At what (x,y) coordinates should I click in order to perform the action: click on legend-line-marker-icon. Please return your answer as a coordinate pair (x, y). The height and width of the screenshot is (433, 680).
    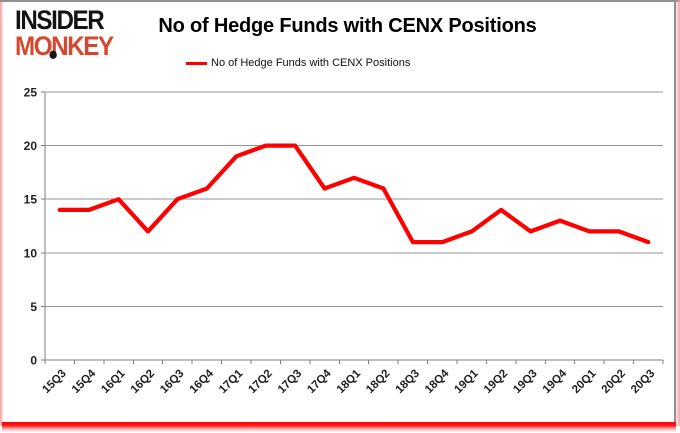
    Looking at the image, I should click on (196, 63).